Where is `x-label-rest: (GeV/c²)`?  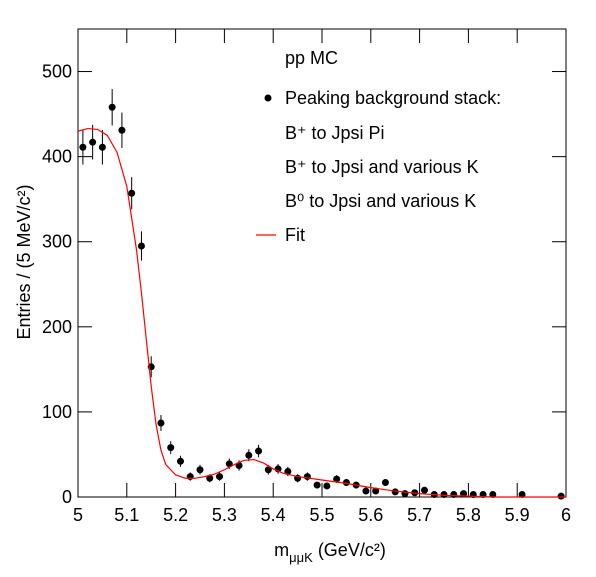 x-label-rest: (GeV/c²) is located at coordinates (349, 550).